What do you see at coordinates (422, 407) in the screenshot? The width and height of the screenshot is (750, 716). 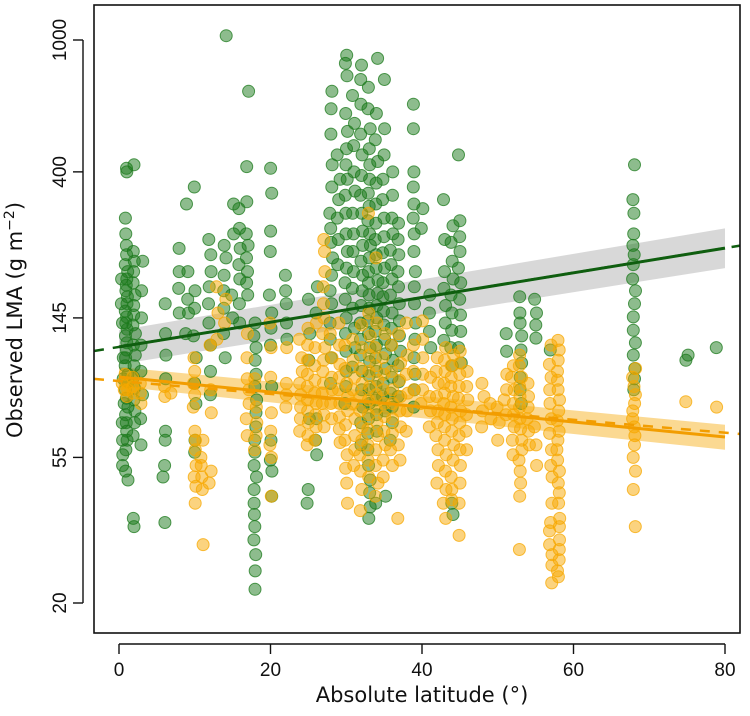 I see `orange-fit-line` at bounding box center [422, 407].